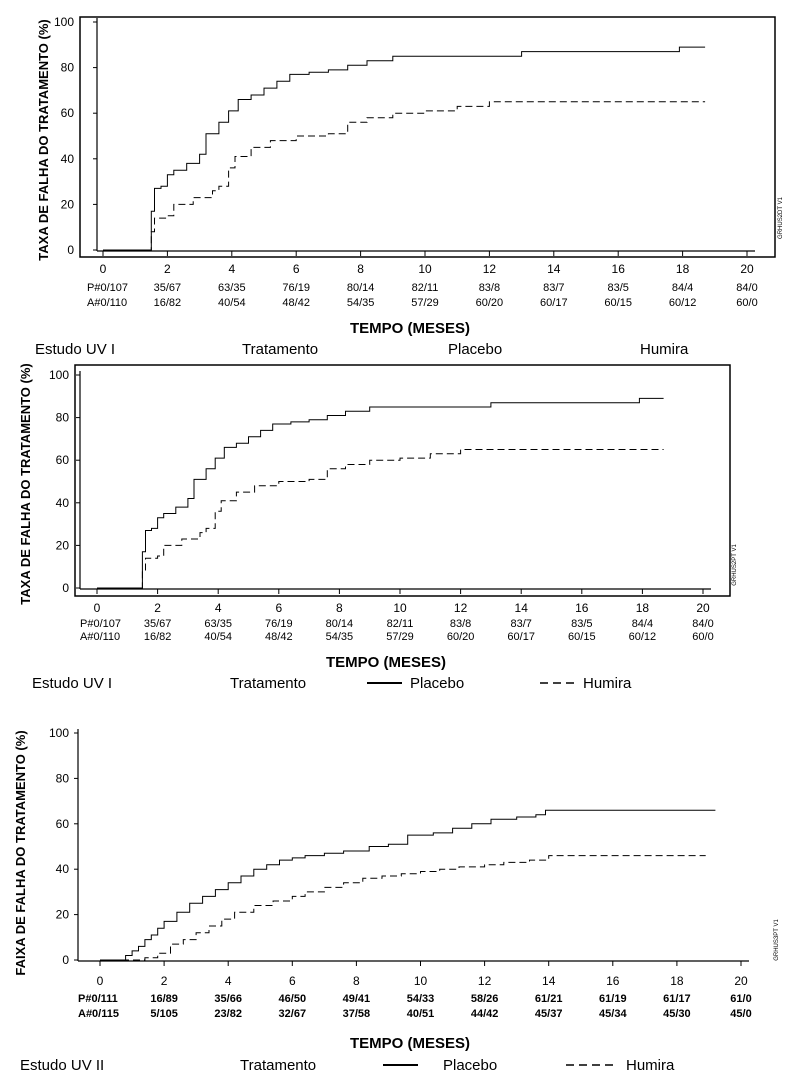 This screenshot has height=1087, width=800. I want to click on fragment-study-label: Estudo UV I, so click(75, 349).